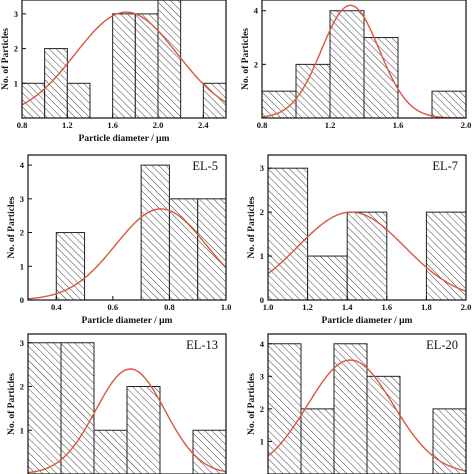 This screenshot has width=474, height=474. I want to click on panel-size-distribution-2: 0.8 1.2 1.6 2.0 2 4 No. of Particles, so click(356, 65).